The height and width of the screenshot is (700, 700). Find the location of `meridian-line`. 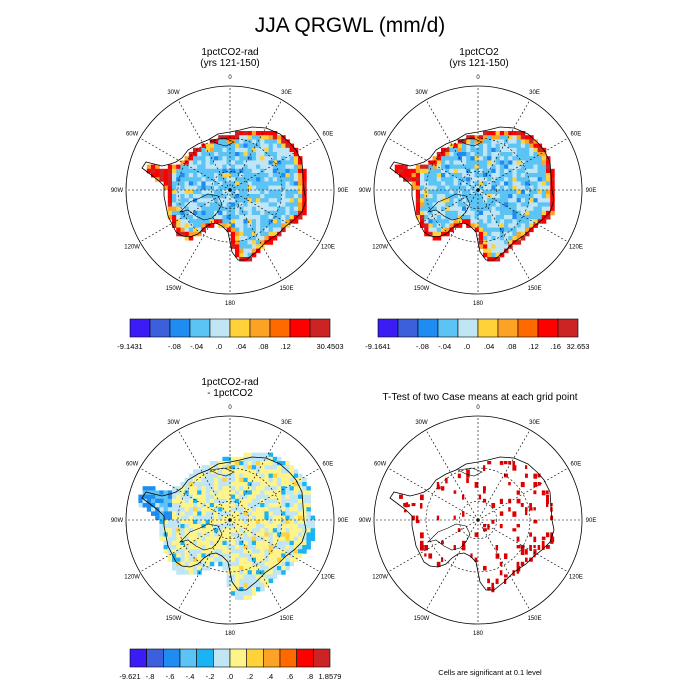

meridian-line is located at coordinates (452, 235).